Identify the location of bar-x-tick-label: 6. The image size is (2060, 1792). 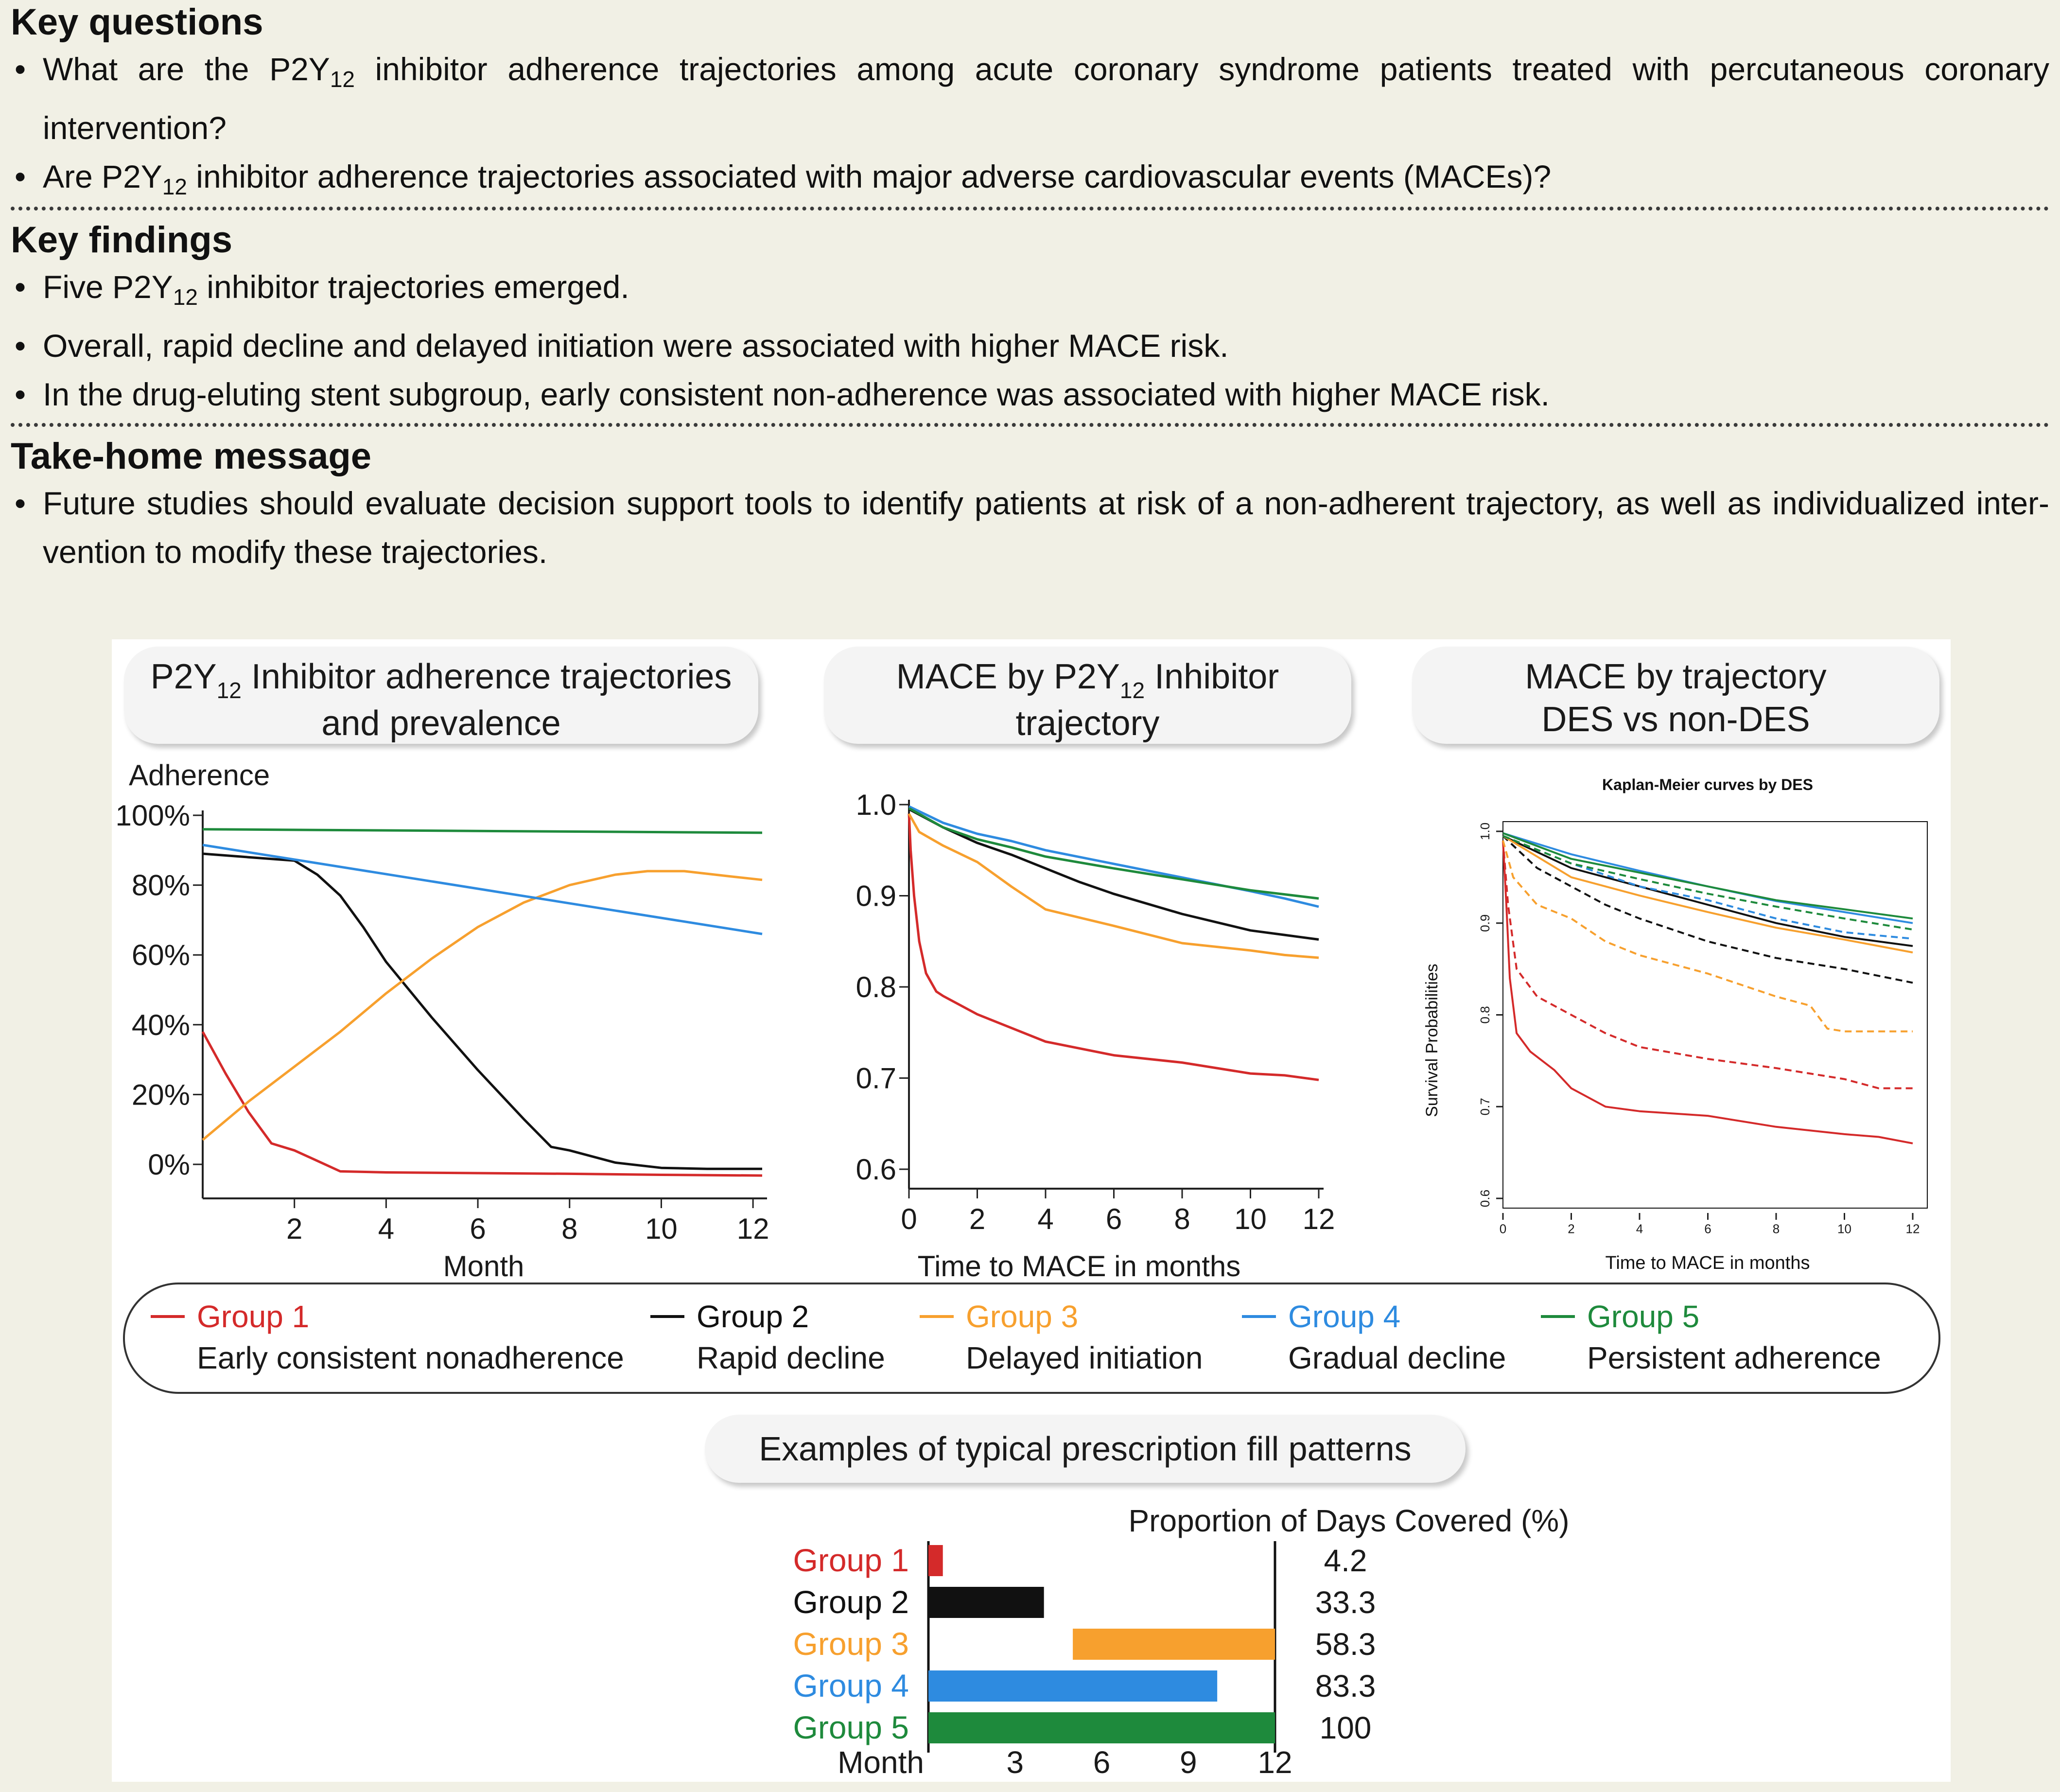
(1102, 1762).